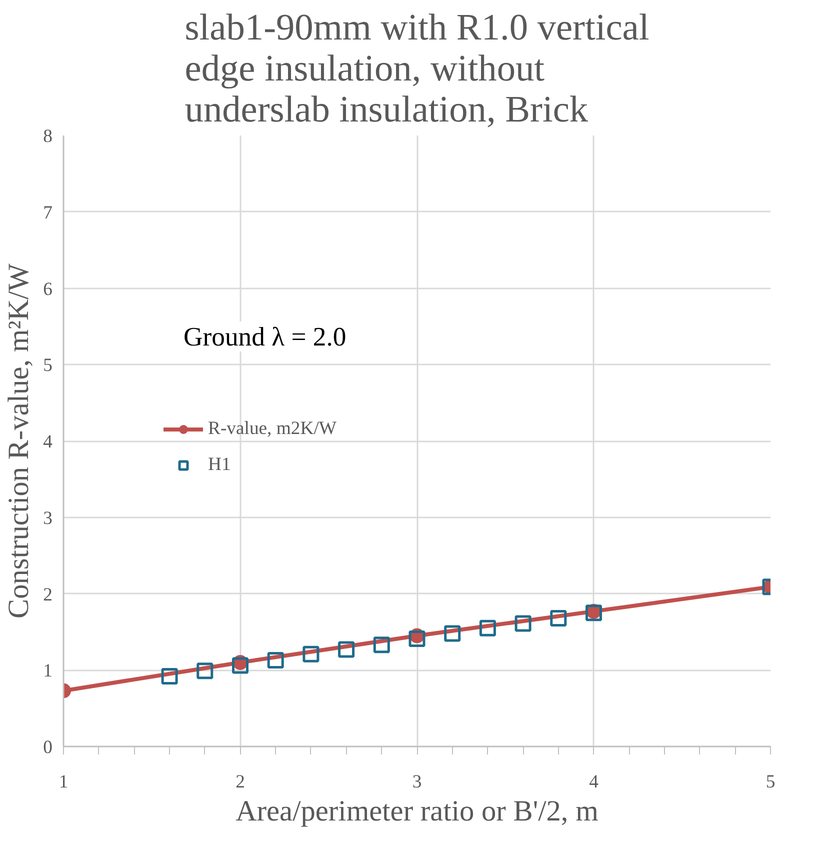 This screenshot has width=813, height=843. Describe the element at coordinates (219, 465) in the screenshot. I see `legend-label: H1` at that location.